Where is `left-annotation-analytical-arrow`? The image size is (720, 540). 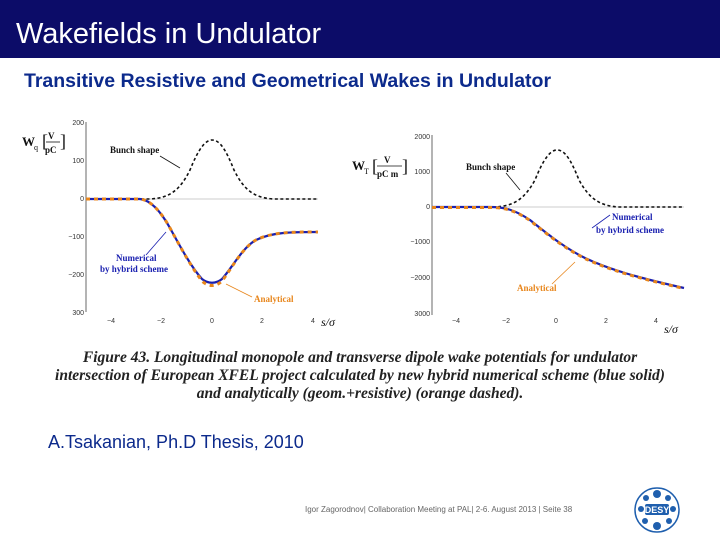
left-annotation-analytical-arrow is located at coordinates (239, 290).